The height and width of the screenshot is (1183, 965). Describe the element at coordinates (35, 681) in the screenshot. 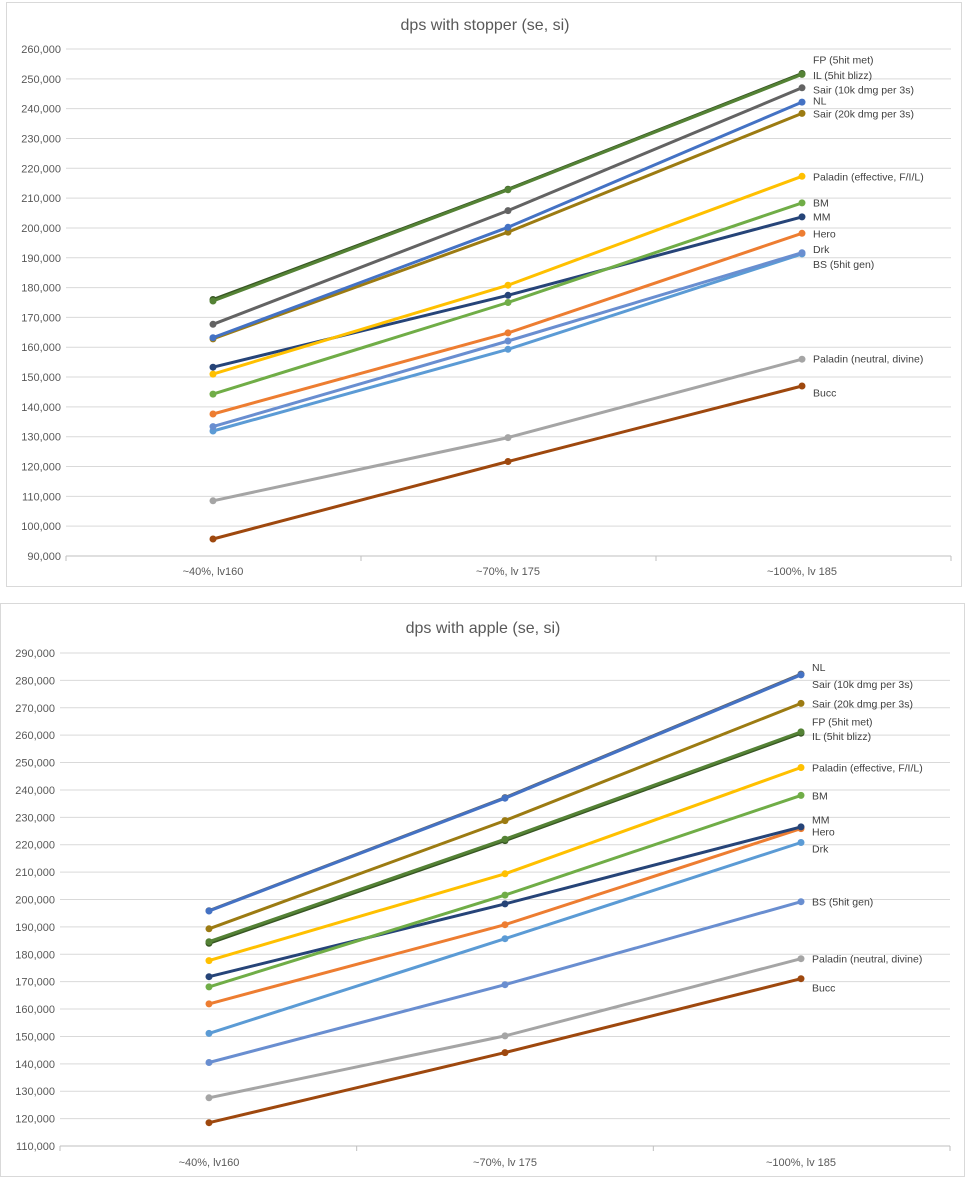

I see `y-tick-label: 280,000` at that location.